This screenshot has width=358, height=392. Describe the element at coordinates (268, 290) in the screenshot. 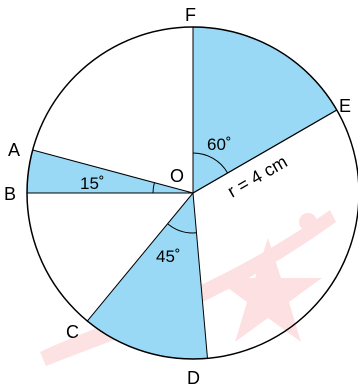

I see `watermark-star` at that location.